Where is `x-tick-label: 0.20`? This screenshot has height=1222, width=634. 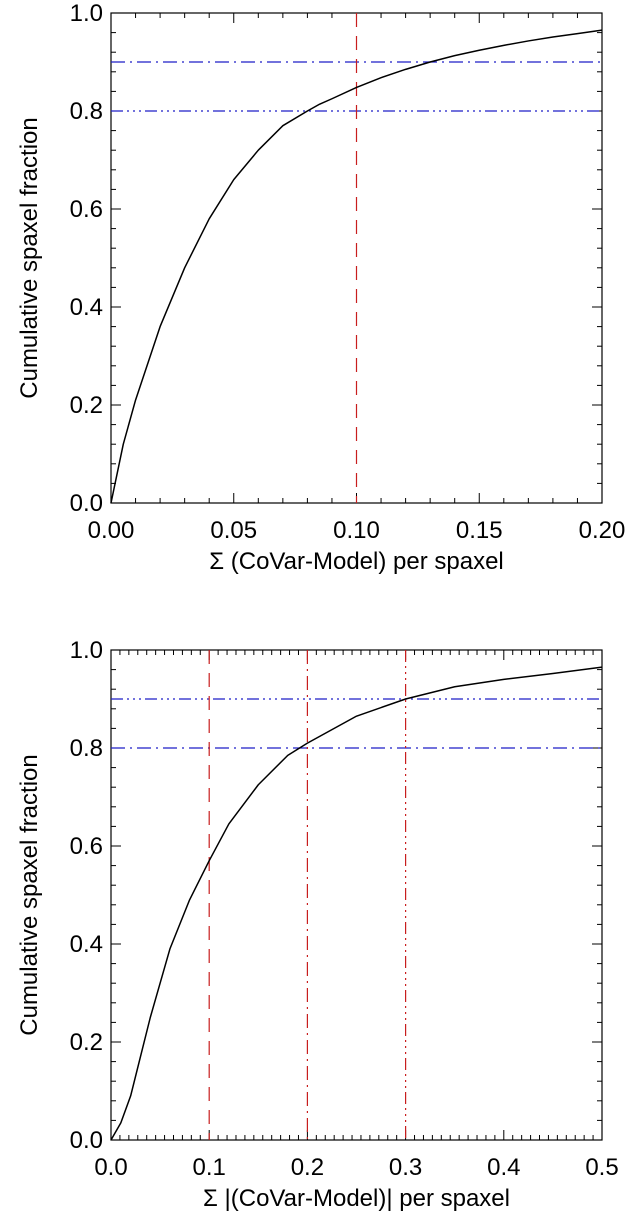 x-tick-label: 0.20 is located at coordinates (602, 530).